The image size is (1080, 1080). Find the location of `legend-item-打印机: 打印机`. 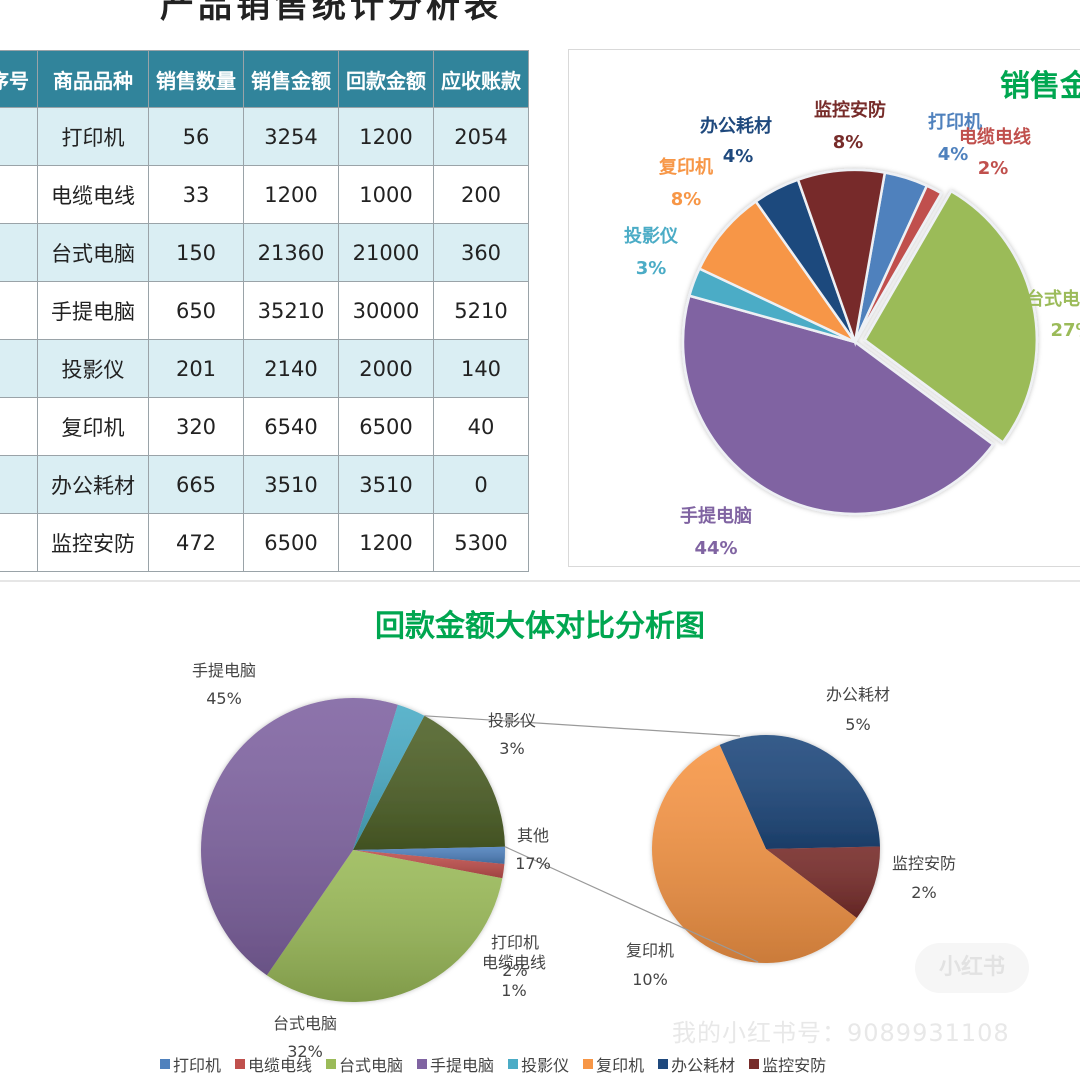

legend-item-打印机: 打印机 is located at coordinates (190, 1064).